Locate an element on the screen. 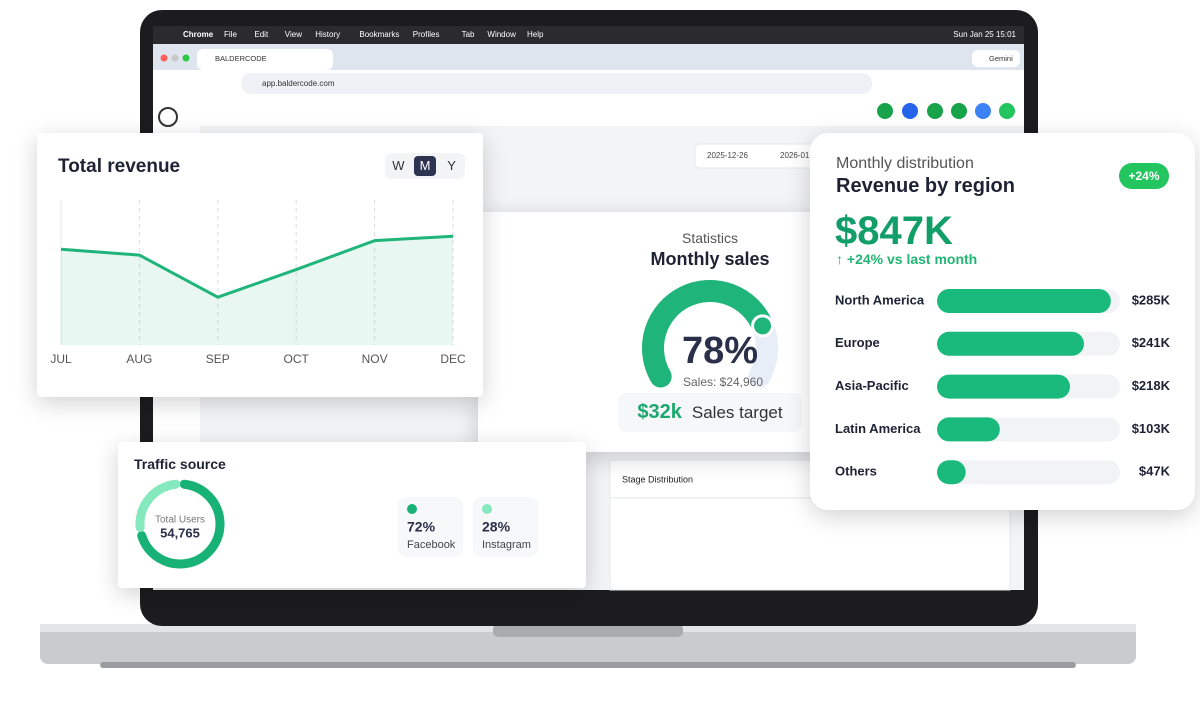 The height and width of the screenshot is (702, 1200). stats-subtitle: Statistics is located at coordinates (709, 238).